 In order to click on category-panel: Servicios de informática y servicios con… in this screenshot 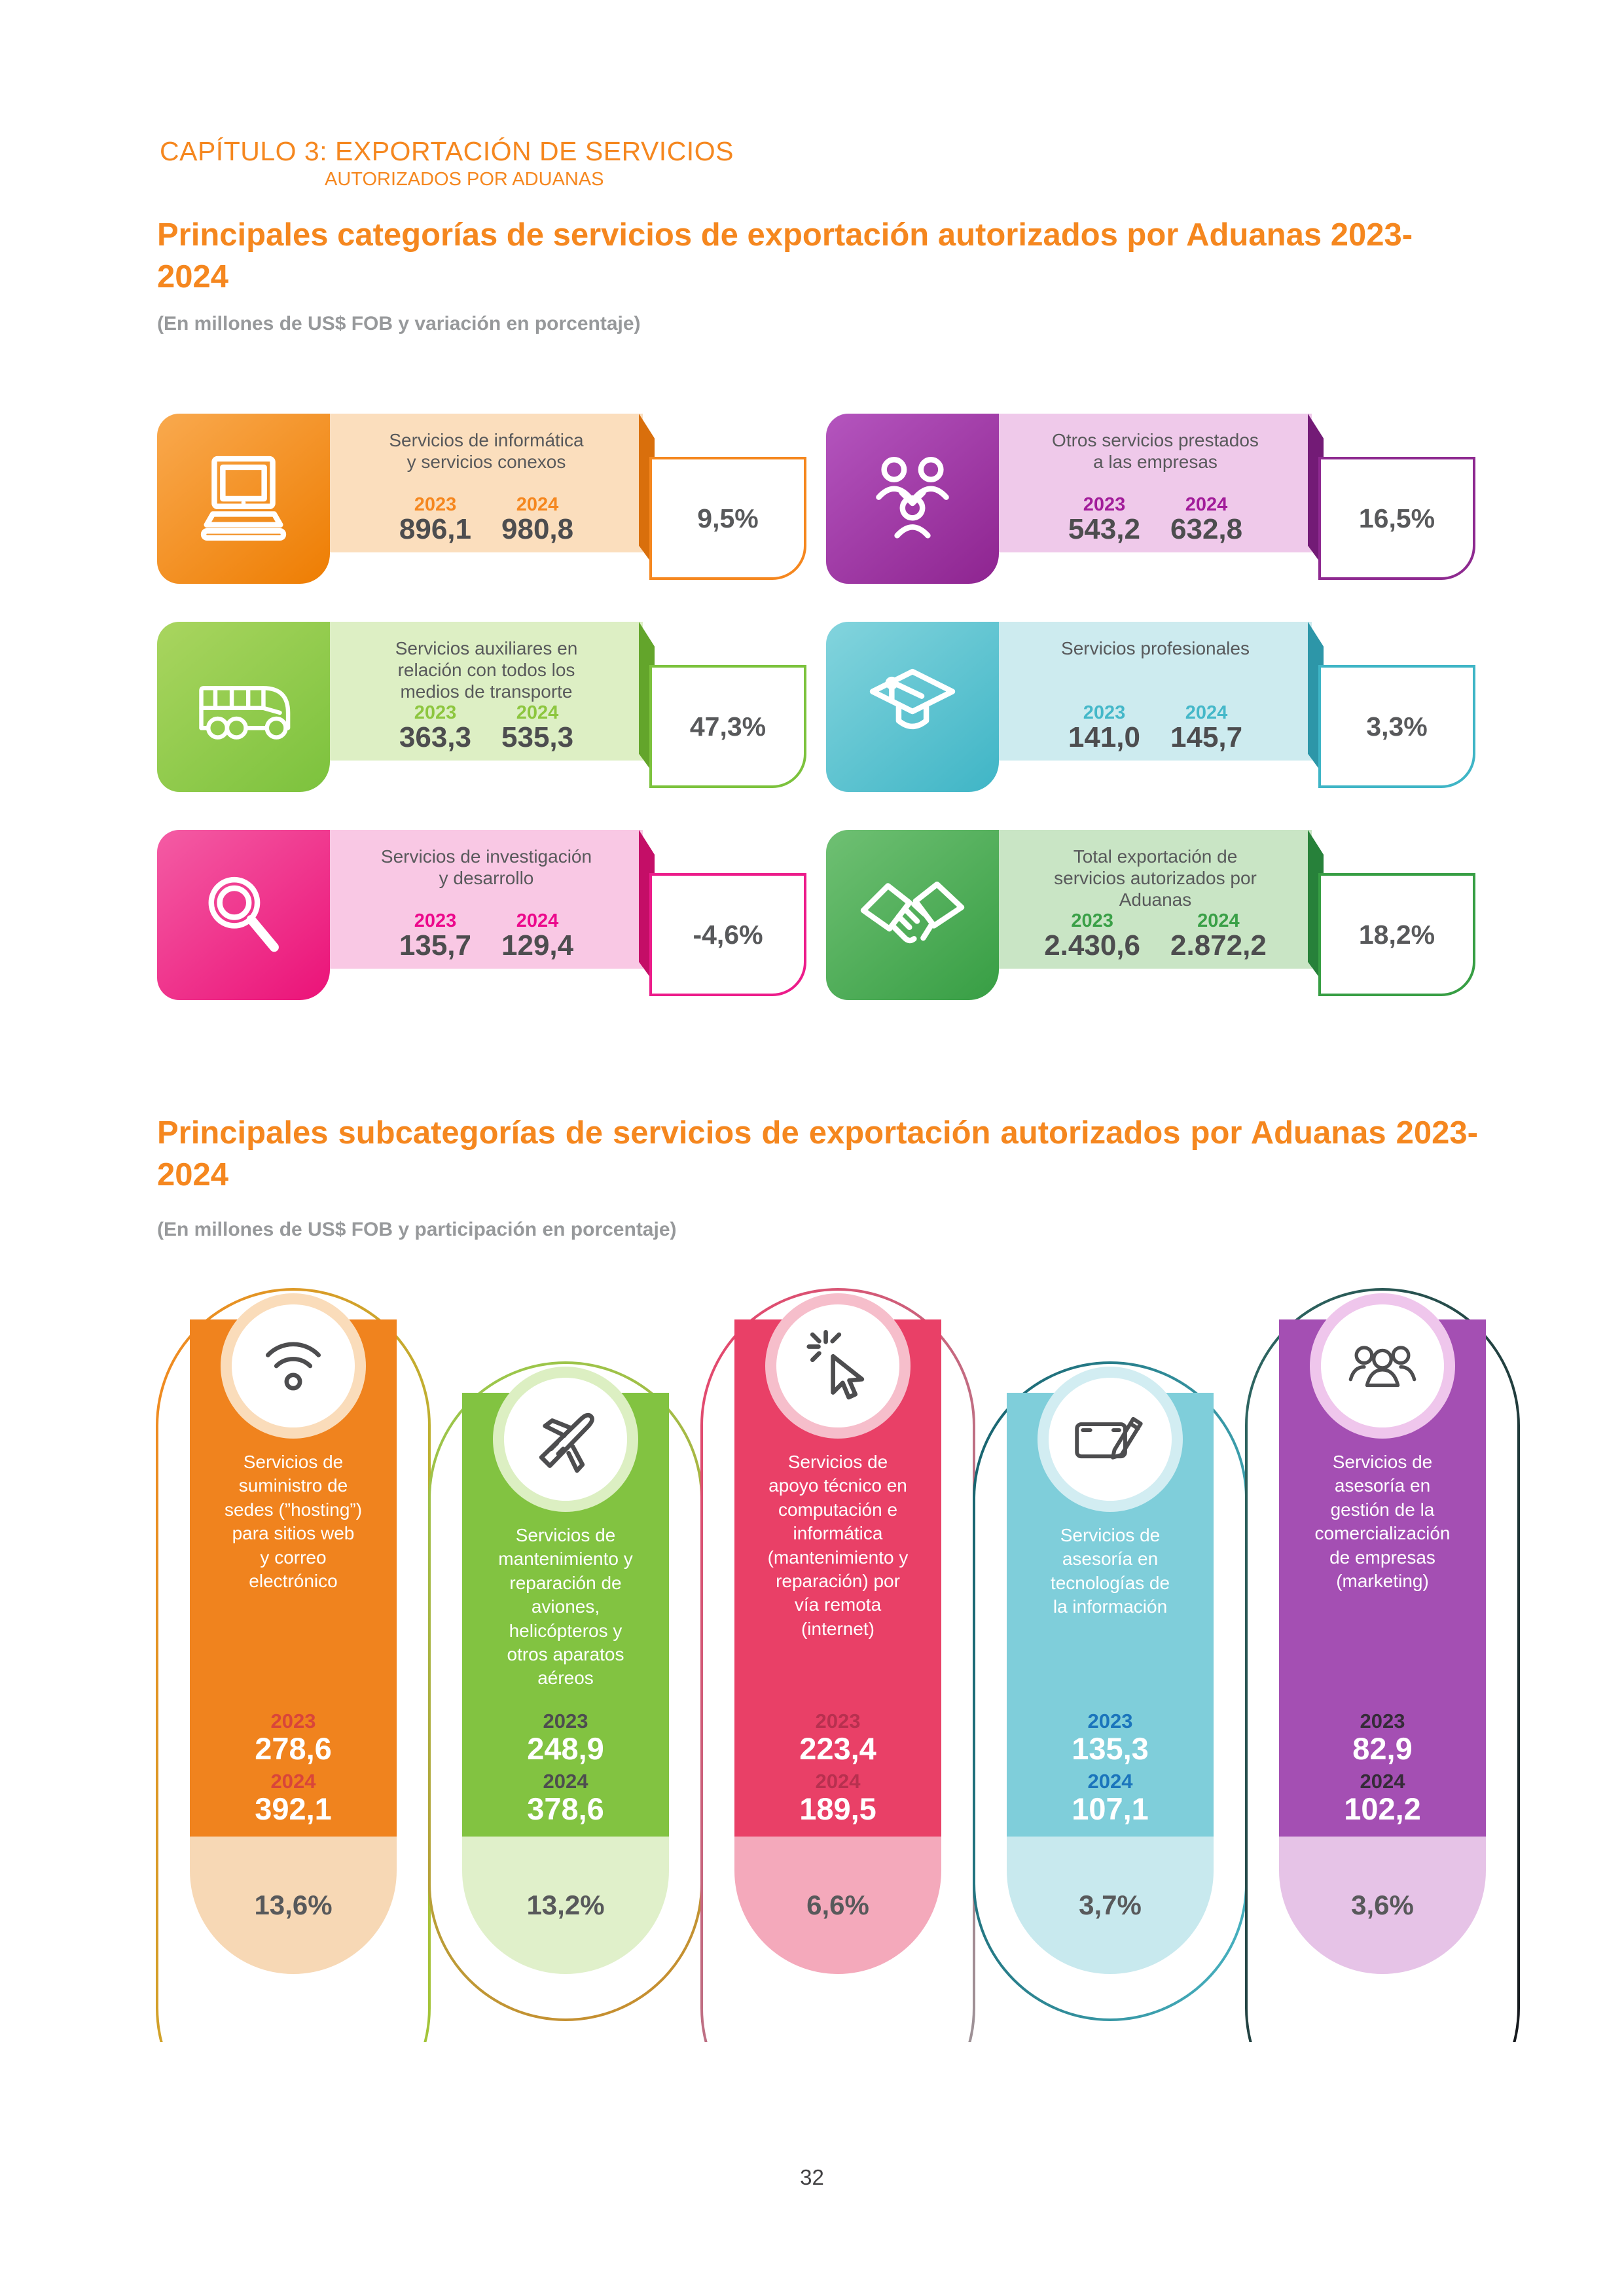, I will do `click(486, 483)`.